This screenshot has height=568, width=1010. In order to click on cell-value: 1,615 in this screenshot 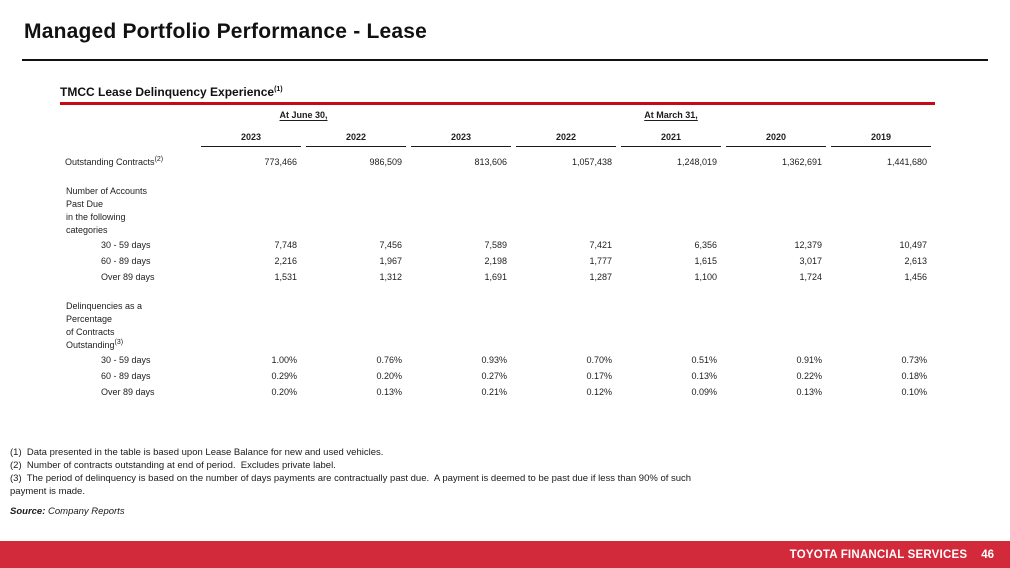, I will do `click(705, 261)`.